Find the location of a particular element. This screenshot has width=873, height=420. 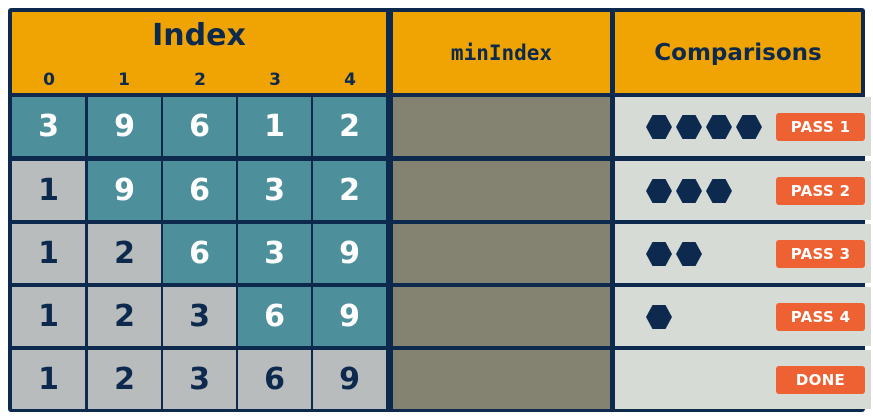

pass-badge: PASS 4 is located at coordinates (820, 317).